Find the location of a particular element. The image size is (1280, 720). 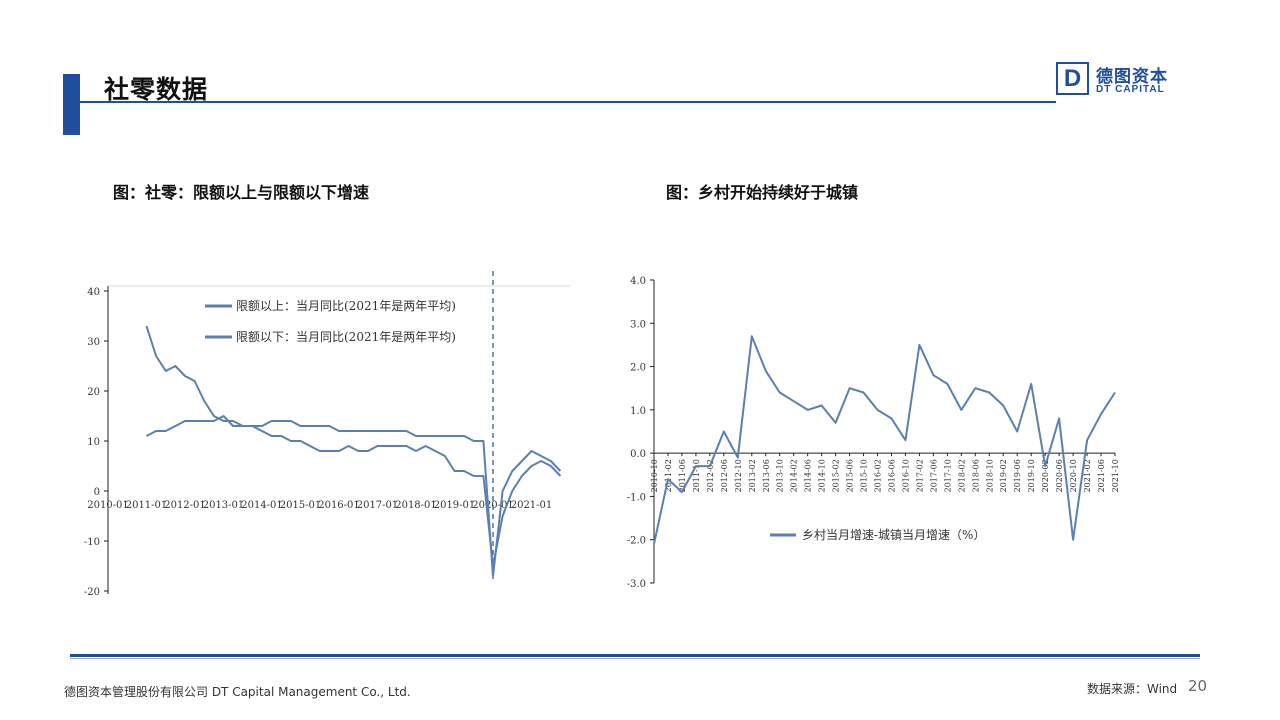

x-tick-label: 2013-02 is located at coordinates (752, 475).